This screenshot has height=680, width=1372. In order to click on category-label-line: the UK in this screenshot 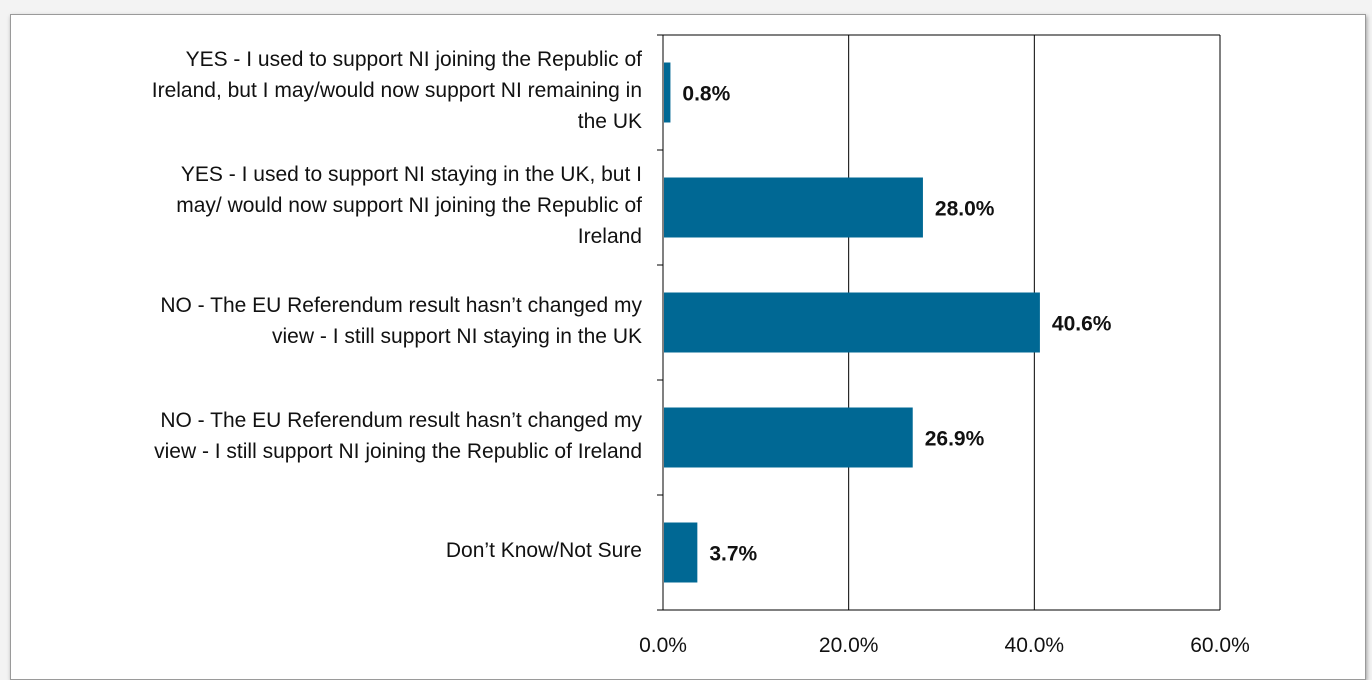, I will do `click(609, 121)`.